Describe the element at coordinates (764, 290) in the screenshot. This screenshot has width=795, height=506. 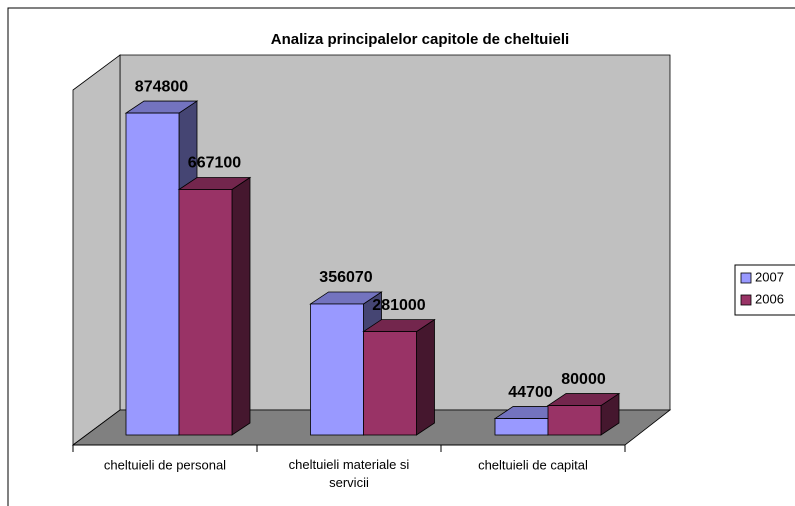
I see `legend: 2007 2006` at that location.